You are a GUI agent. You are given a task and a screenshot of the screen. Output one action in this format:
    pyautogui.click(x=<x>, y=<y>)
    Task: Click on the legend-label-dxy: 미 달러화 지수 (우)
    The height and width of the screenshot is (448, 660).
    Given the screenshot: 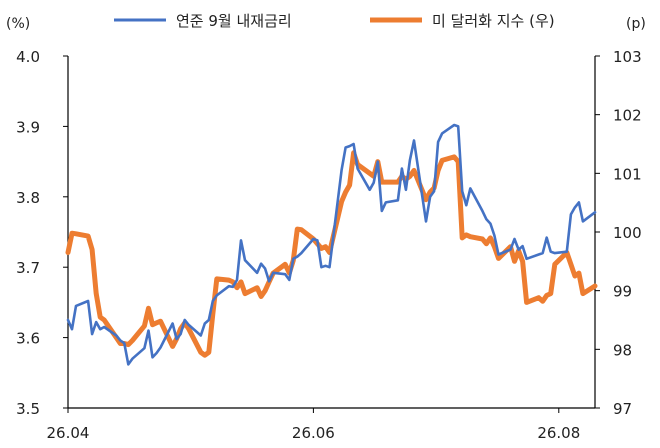 What is the action you would take?
    pyautogui.click(x=493, y=21)
    